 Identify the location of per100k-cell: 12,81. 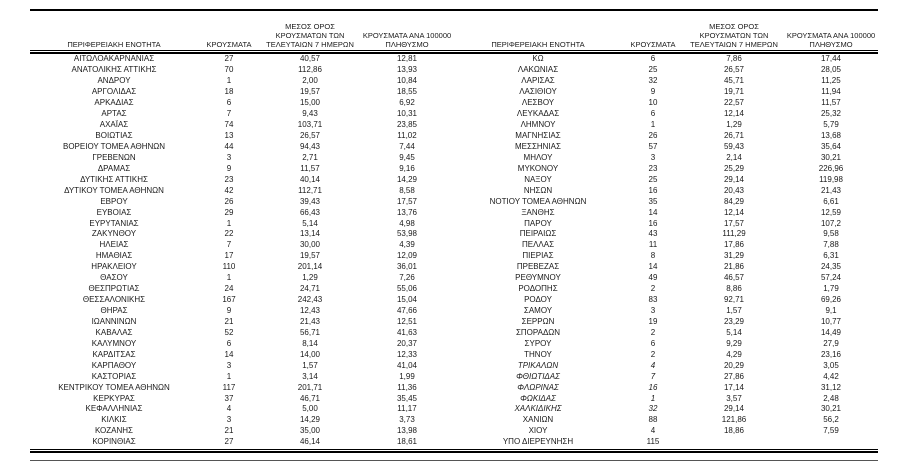
(407, 59).